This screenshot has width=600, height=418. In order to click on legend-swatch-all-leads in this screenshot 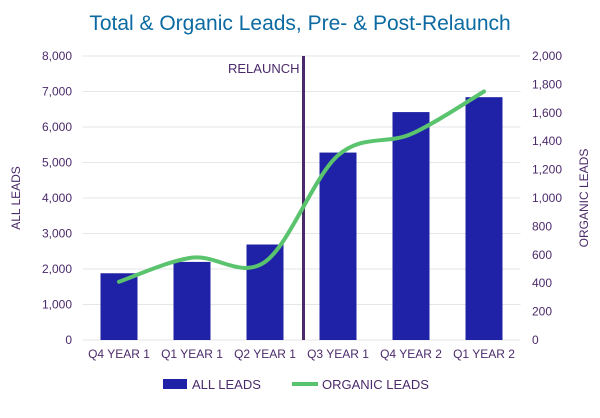, I will do `click(175, 384)`.